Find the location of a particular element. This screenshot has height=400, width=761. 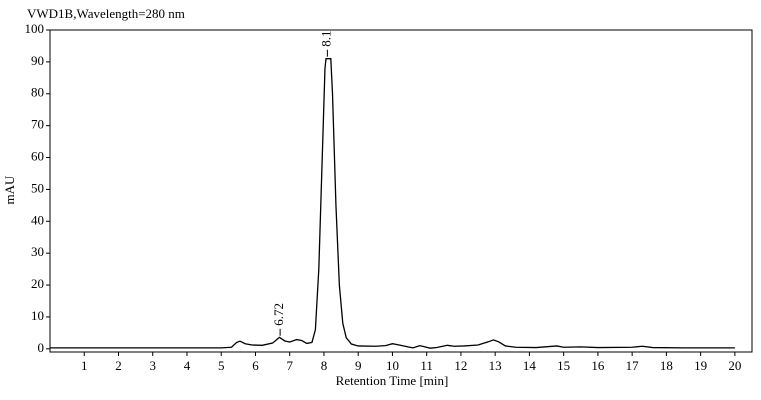

x-tick-label: 17 is located at coordinates (633, 365).